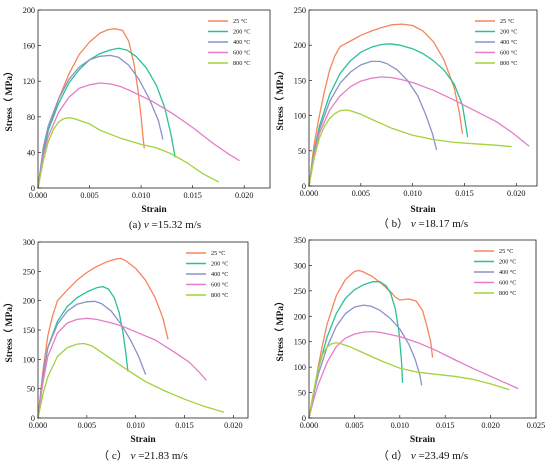 This screenshot has width=550, height=469. Describe the element at coordinates (241, 63) in the screenshot. I see `chart-0-legend-label-4: 800 °C` at that location.